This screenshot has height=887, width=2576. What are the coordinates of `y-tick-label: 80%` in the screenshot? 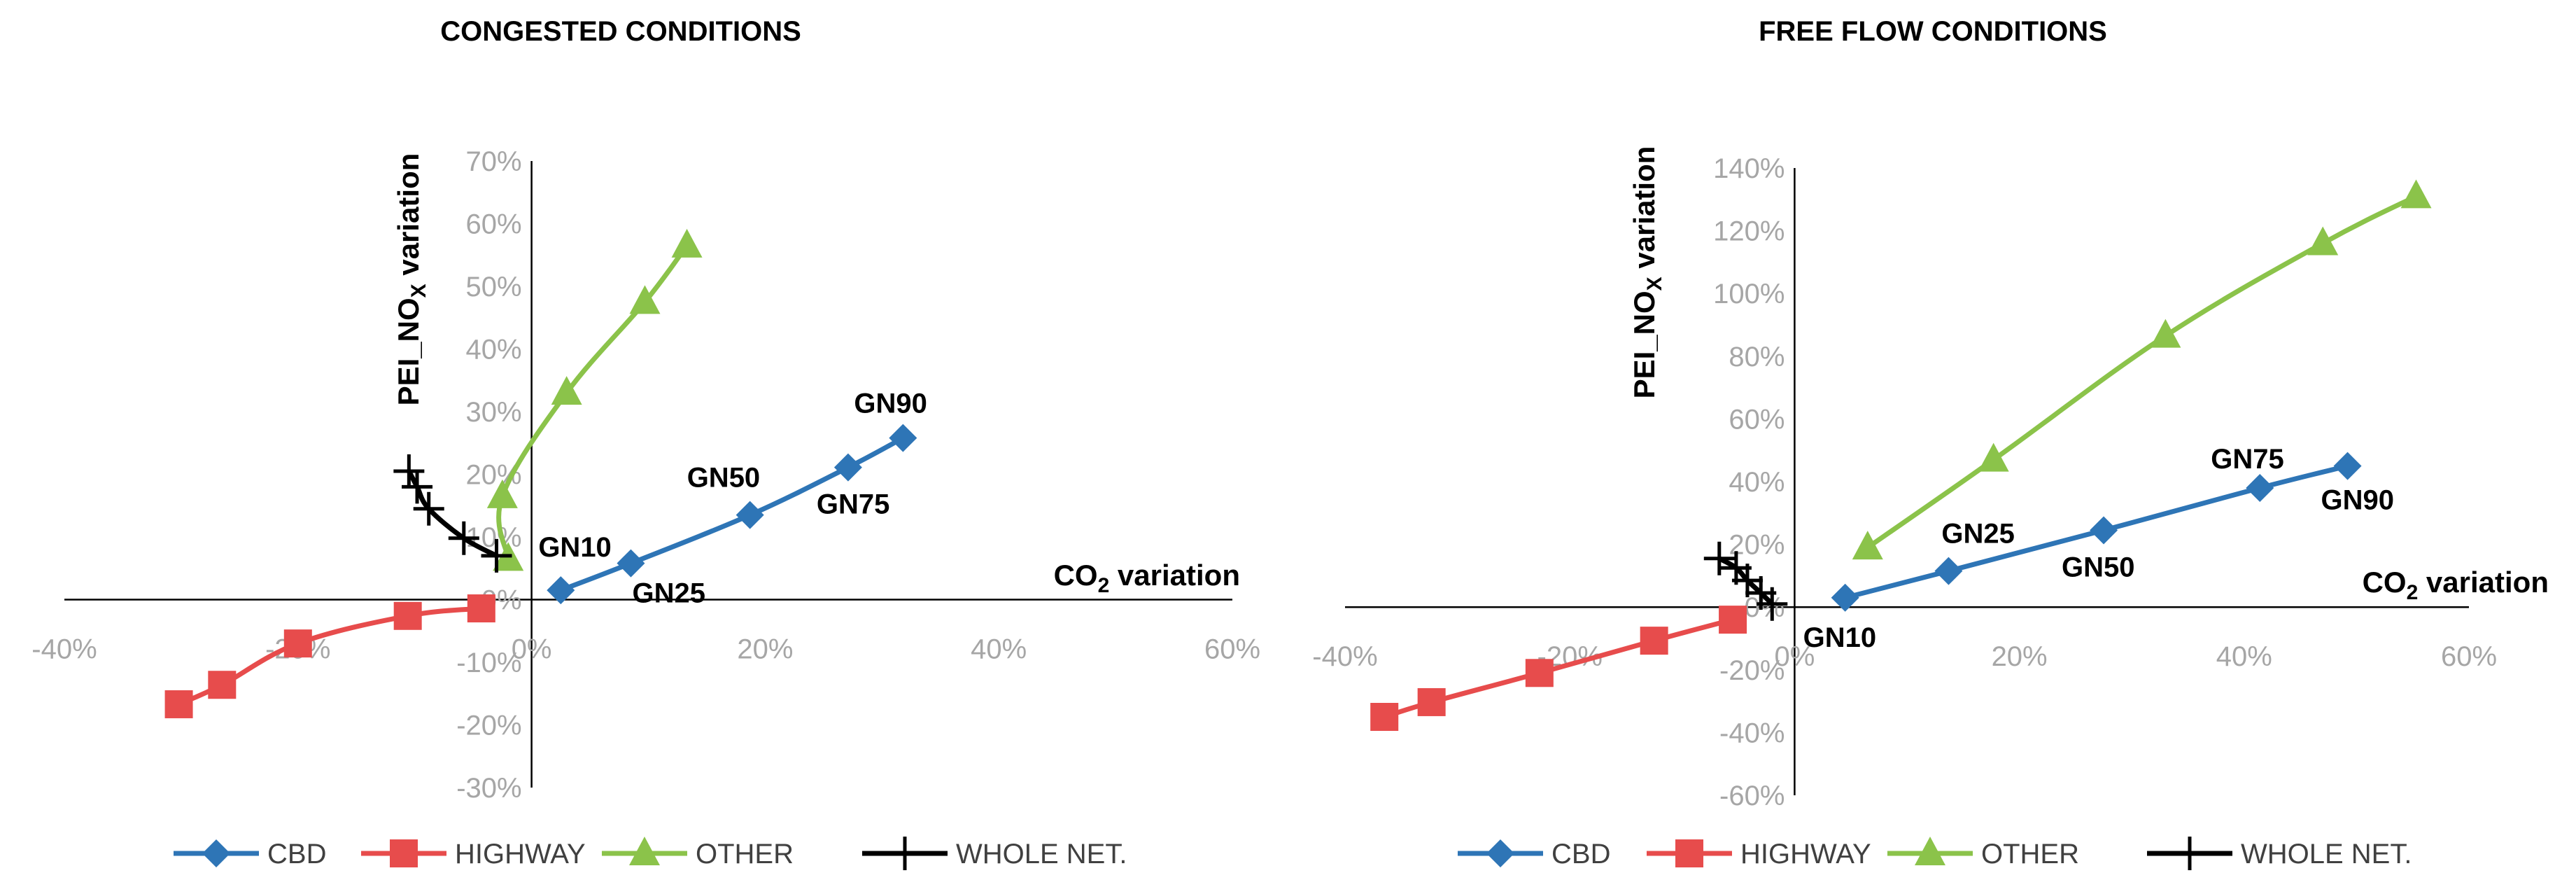 It's located at (1757, 357).